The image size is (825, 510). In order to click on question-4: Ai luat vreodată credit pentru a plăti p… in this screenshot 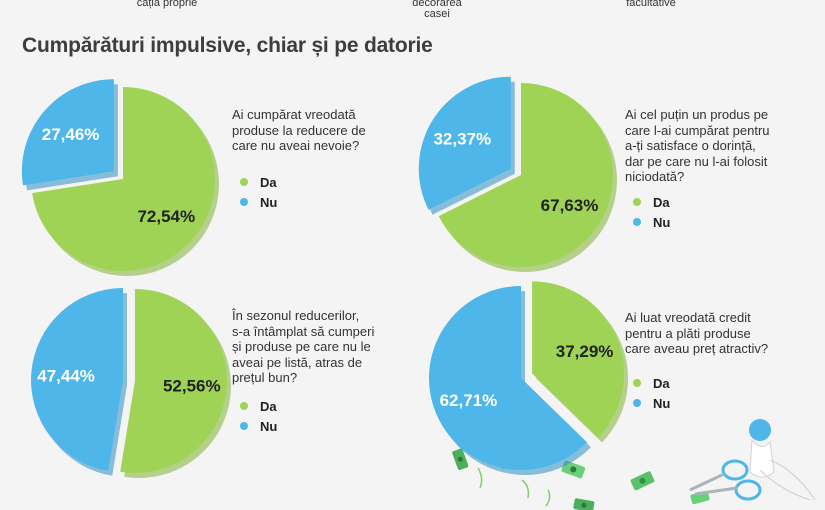, I will do `click(697, 333)`.